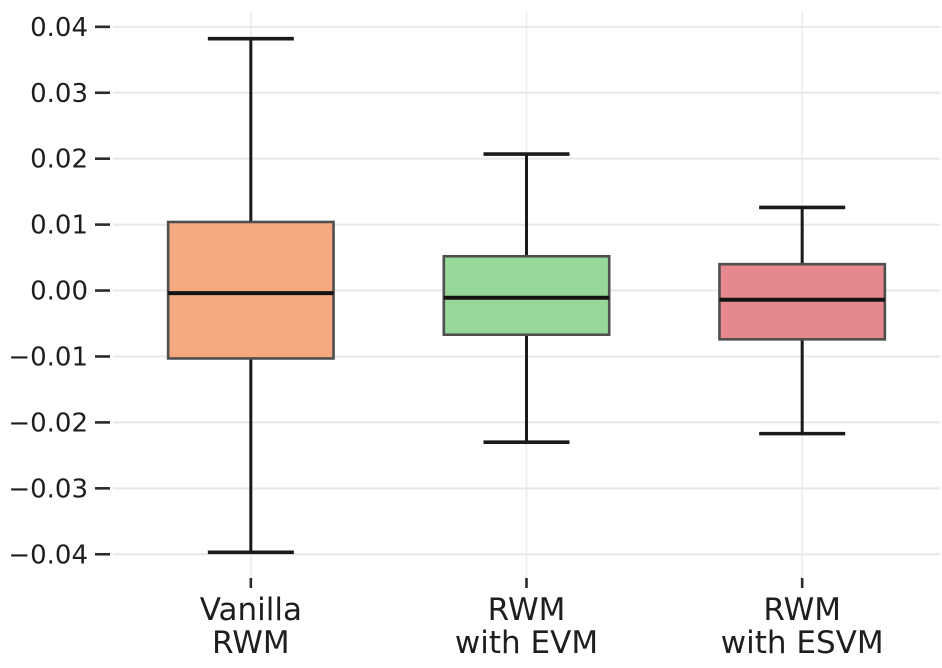  I want to click on y-tick-label: 0.00, so click(59, 292).